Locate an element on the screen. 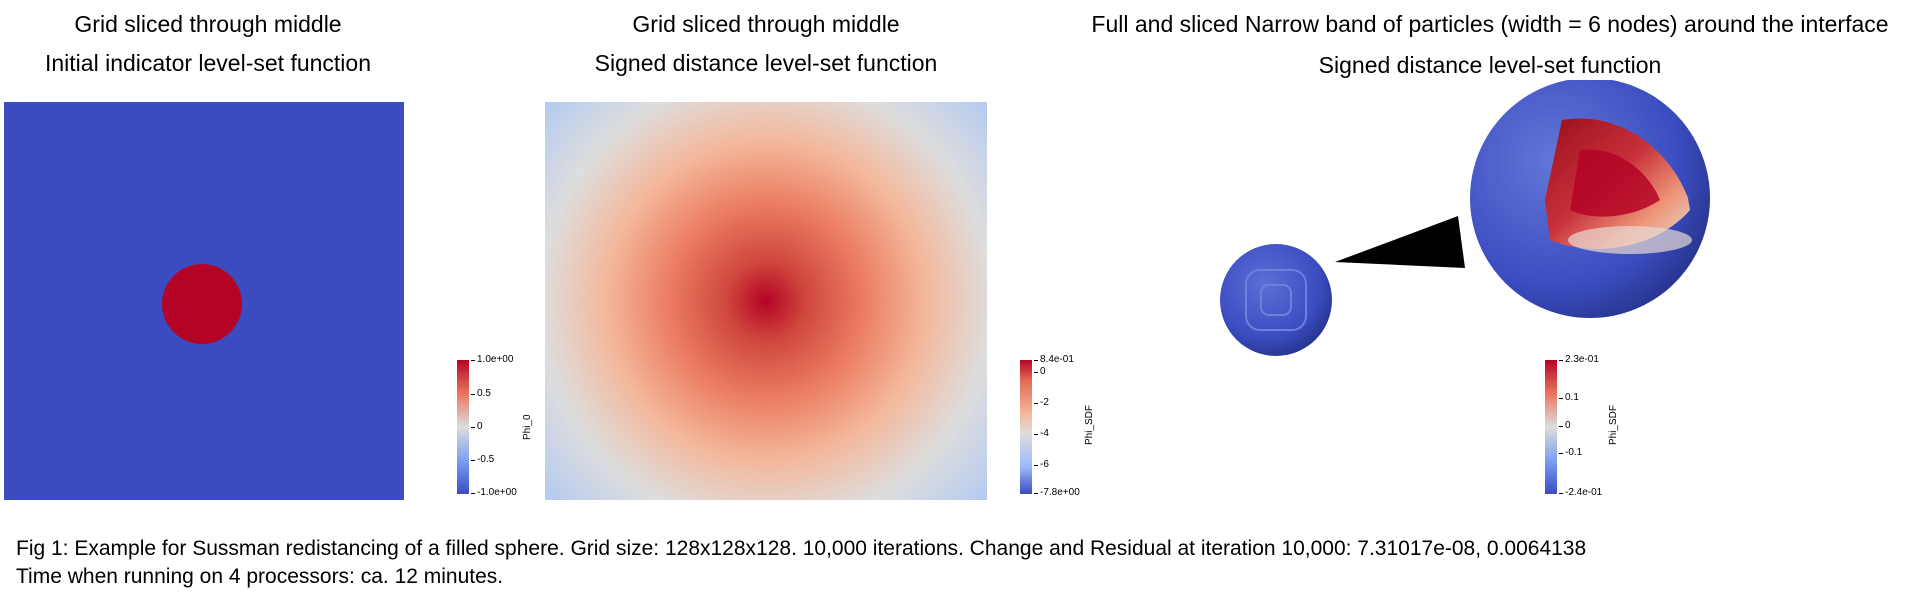 This screenshot has height=604, width=1922. panel2-title-line2: Signed distance level-set function is located at coordinates (766, 63).